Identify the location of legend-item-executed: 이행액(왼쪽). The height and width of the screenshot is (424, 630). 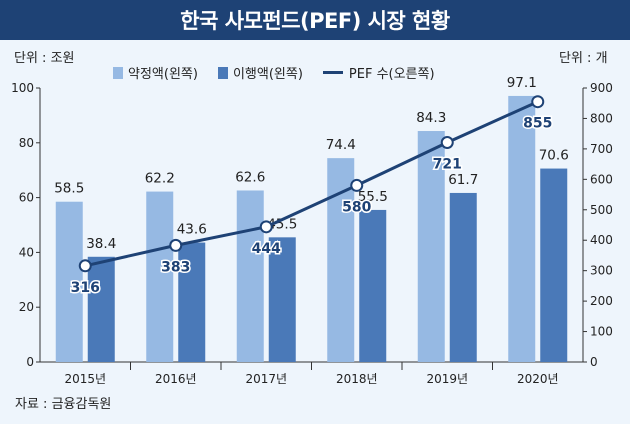
(260, 72).